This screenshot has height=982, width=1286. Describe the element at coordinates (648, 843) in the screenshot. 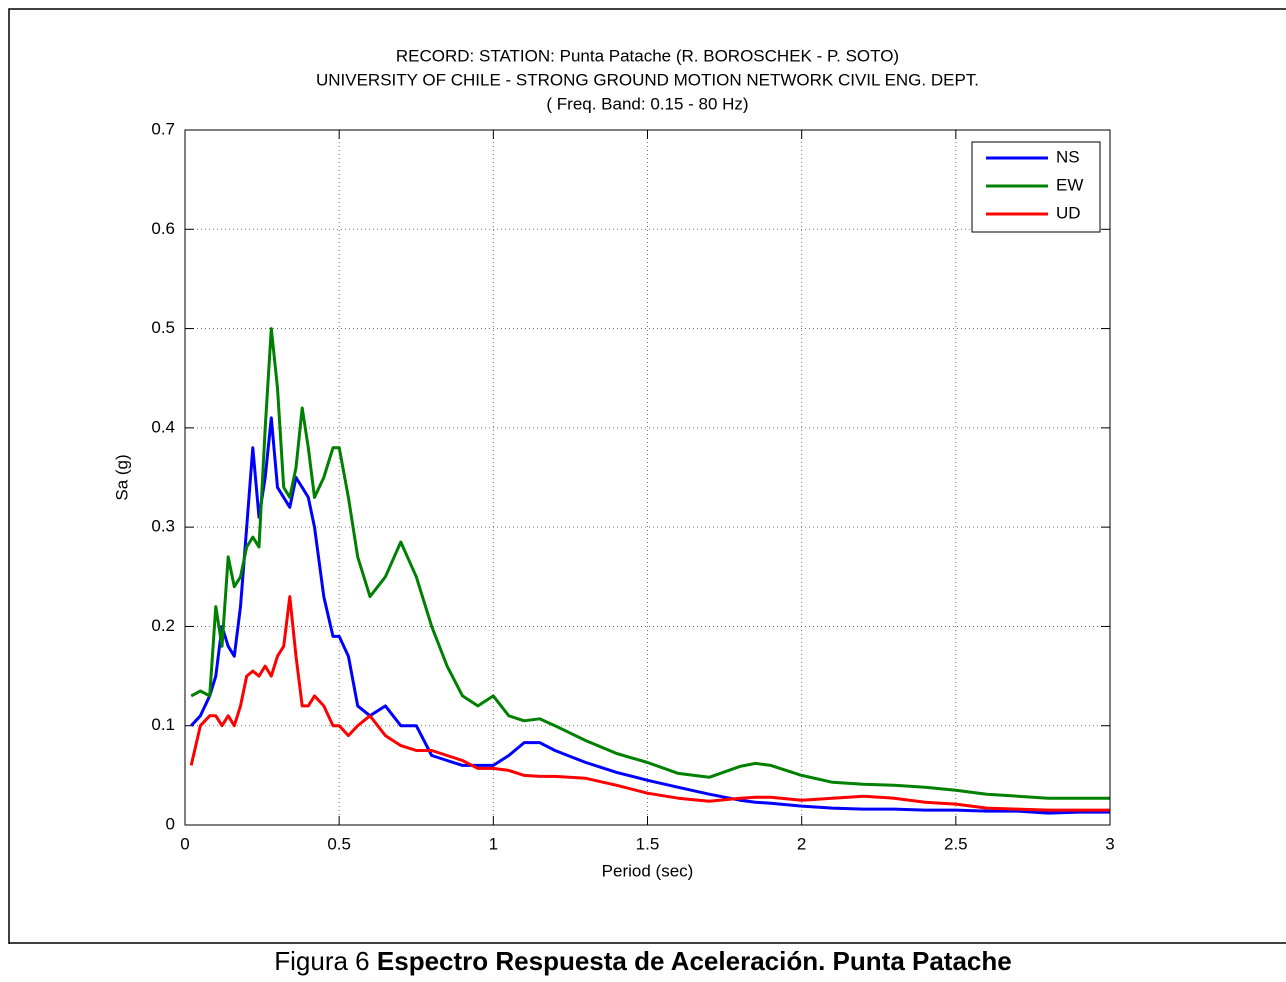

I see `x-tick-label: 1.5` at that location.